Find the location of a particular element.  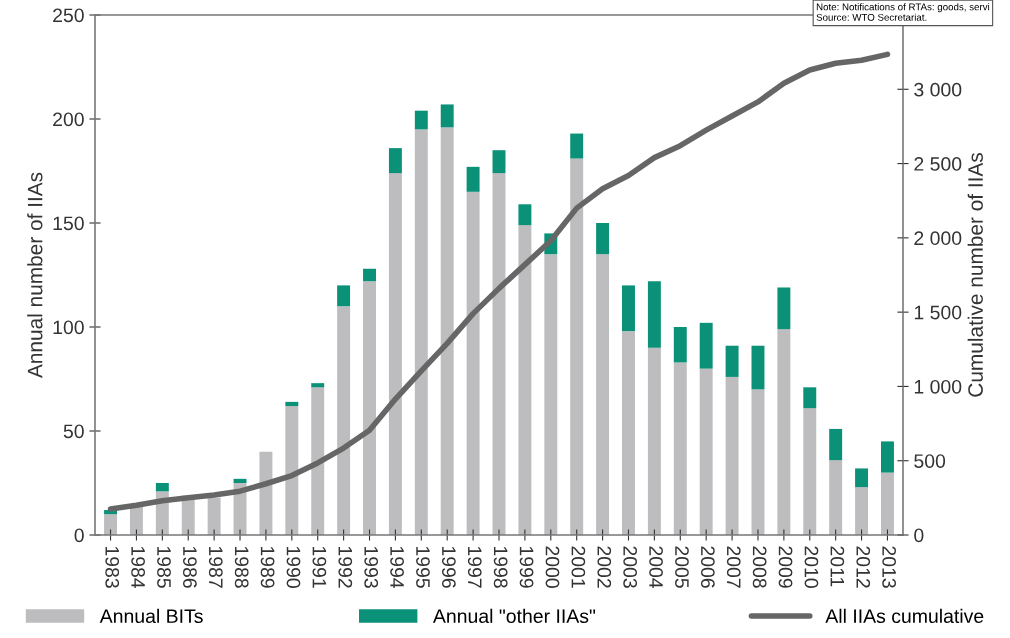

y2-tick-label: 500 is located at coordinates (930, 461).